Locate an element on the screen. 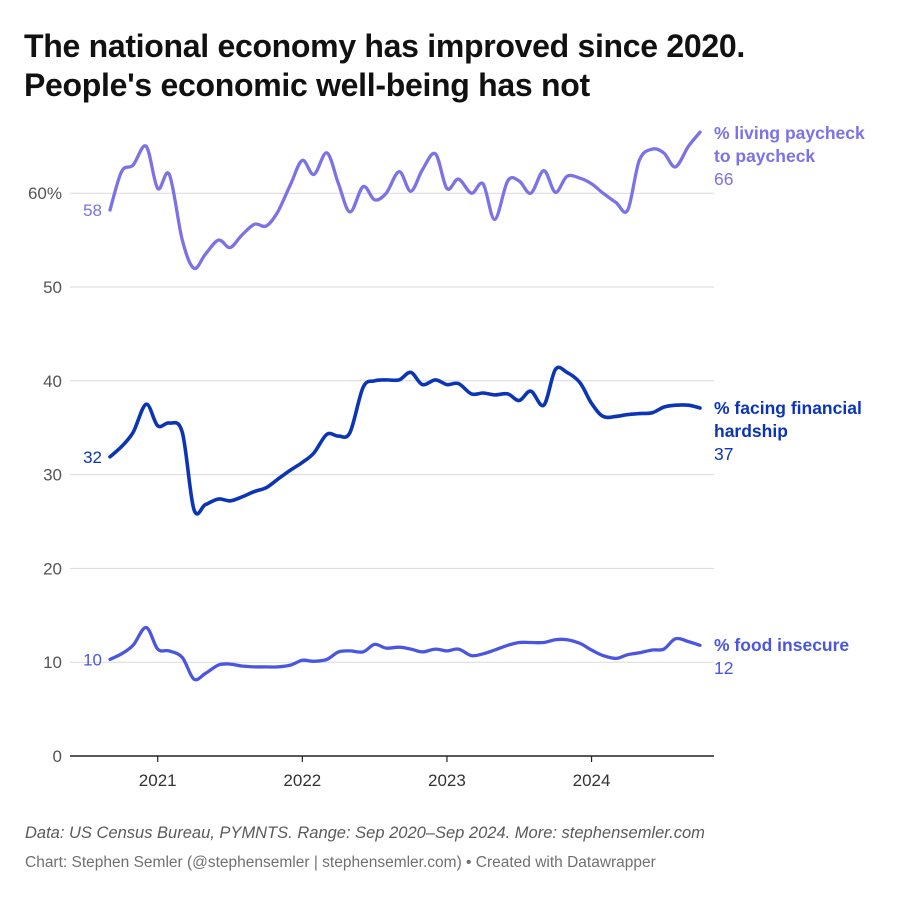 The height and width of the screenshot is (900, 897). series-end-label-hardship: 37 is located at coordinates (723, 454).